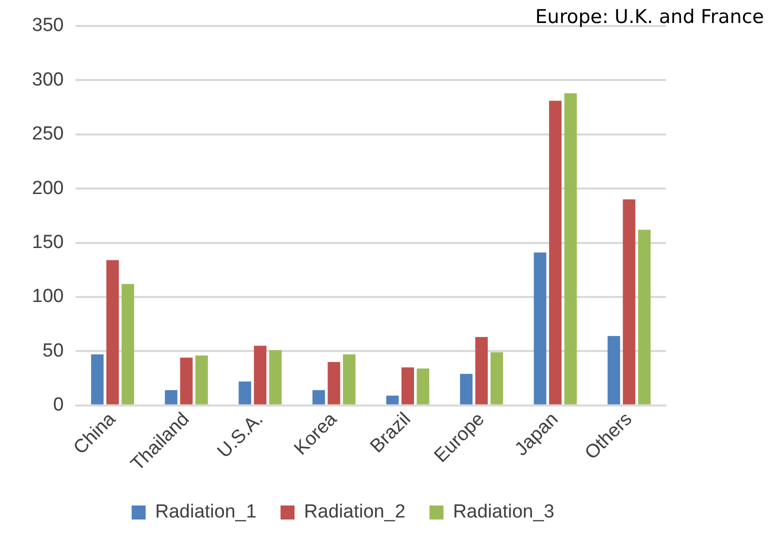  I want to click on legend-label: Radiation_2, so click(355, 512).